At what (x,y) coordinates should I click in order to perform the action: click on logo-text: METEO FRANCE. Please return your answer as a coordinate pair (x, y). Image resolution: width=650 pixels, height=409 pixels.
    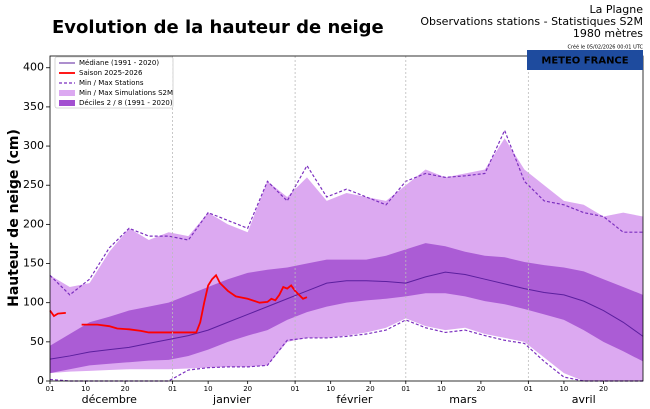
    Looking at the image, I should click on (584, 61).